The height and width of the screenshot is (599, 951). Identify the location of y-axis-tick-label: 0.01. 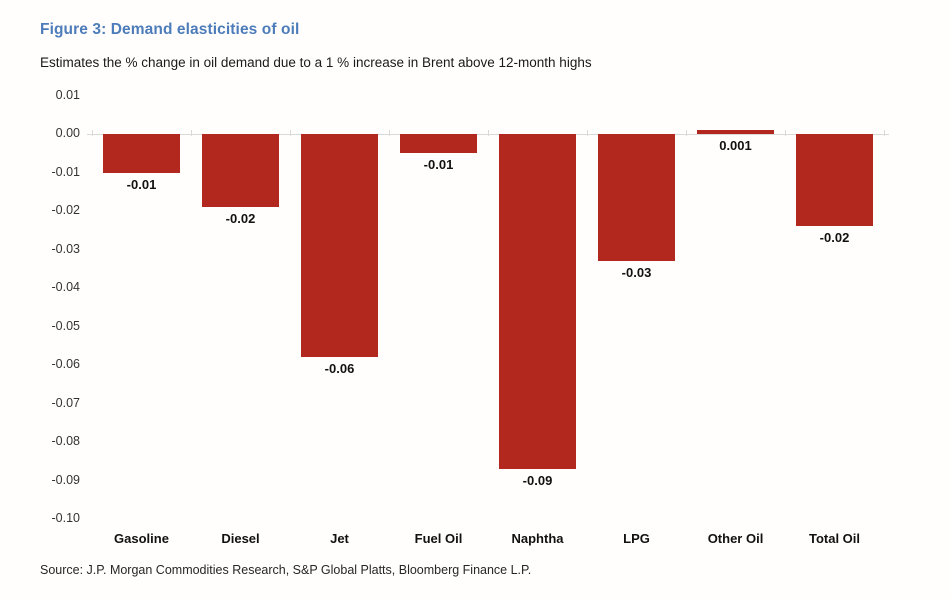
(67, 94).